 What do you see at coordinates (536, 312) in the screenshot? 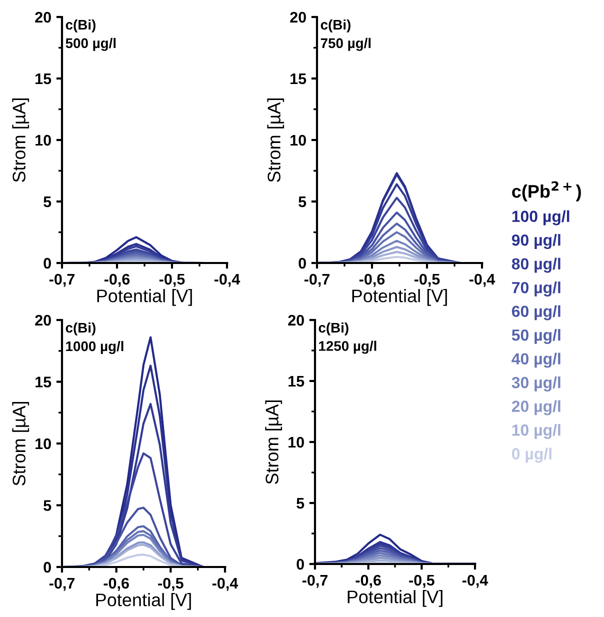
I see `text: 60 µg/l` at bounding box center [536, 312].